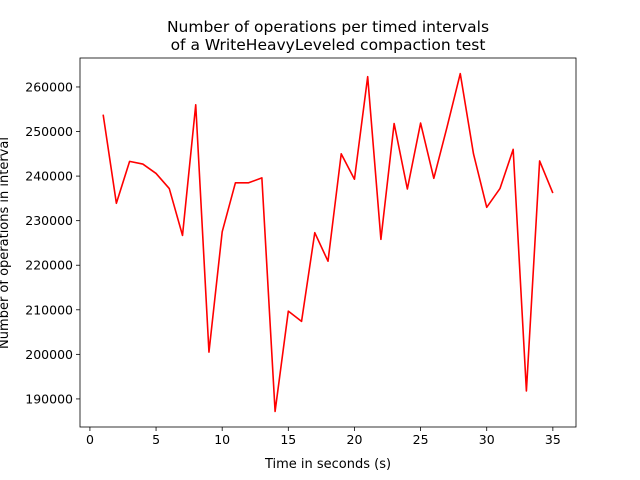  Describe the element at coordinates (6, 243) in the screenshot. I see `y-axis-label: Number of operations in interval` at that location.